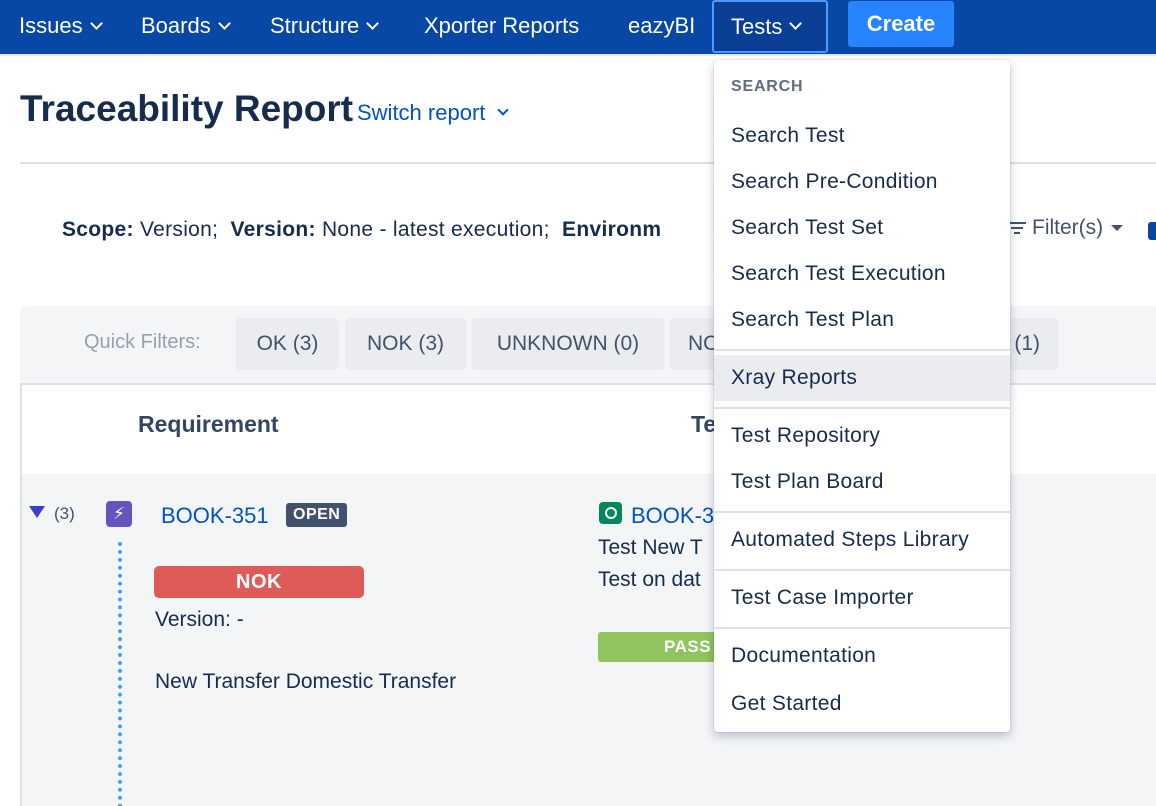  Describe the element at coordinates (179, 229) in the screenshot. I see `scope-value: Version;` at that location.